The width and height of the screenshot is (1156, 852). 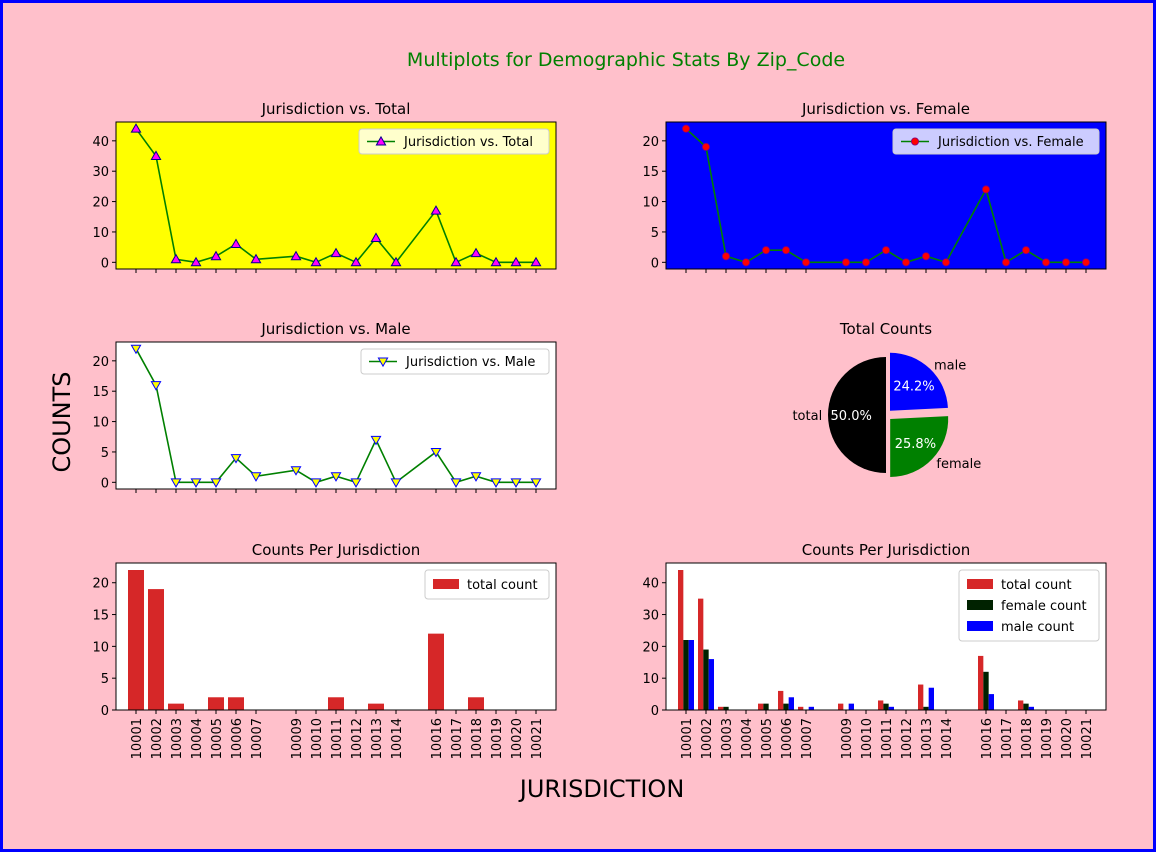 I want to click on x-tick-label: 10013, so click(x=927, y=738).